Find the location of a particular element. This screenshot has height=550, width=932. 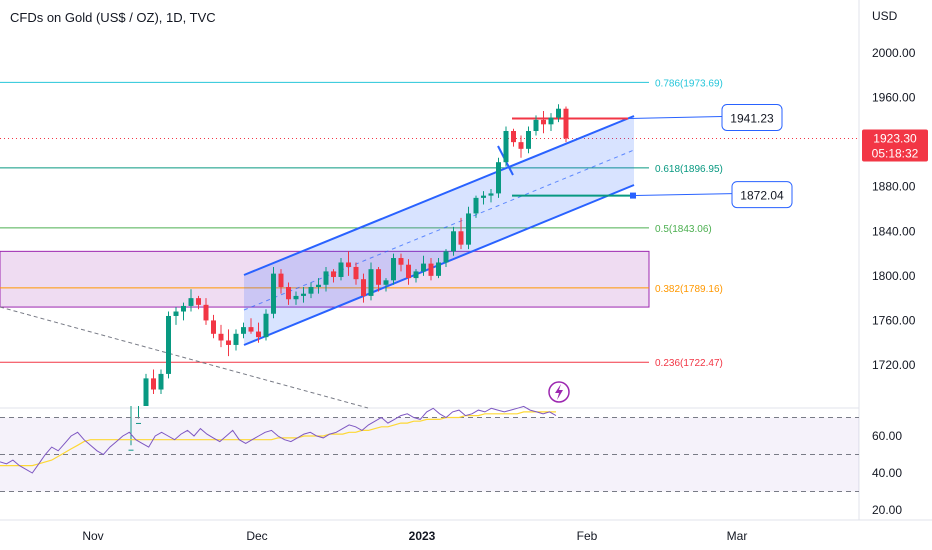

rsi-indicator is located at coordinates (429, 448).